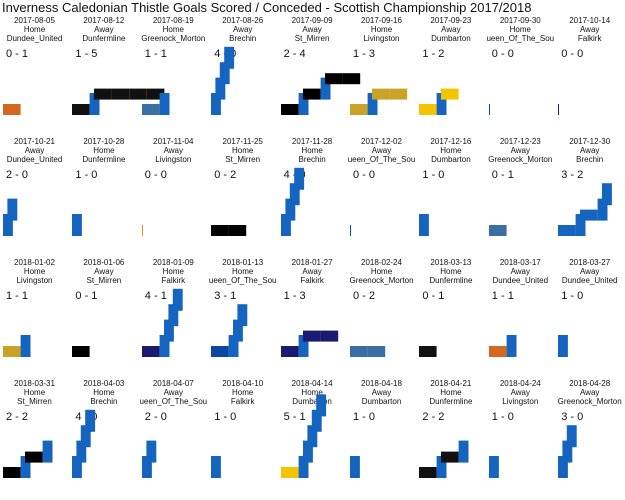 This screenshot has width=625, height=500. What do you see at coordinates (520, 383) in the screenshot?
I see `match-date: 2018-04-24` at bounding box center [520, 383].